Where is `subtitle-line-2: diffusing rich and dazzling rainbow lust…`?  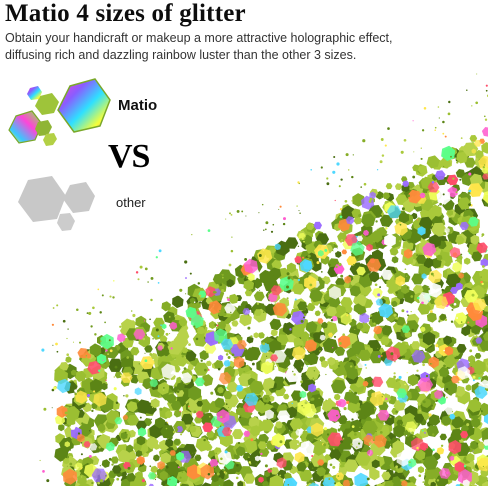
subtitle-line-2: diffusing rich and dazzling rainbow lust… is located at coordinates (181, 55).